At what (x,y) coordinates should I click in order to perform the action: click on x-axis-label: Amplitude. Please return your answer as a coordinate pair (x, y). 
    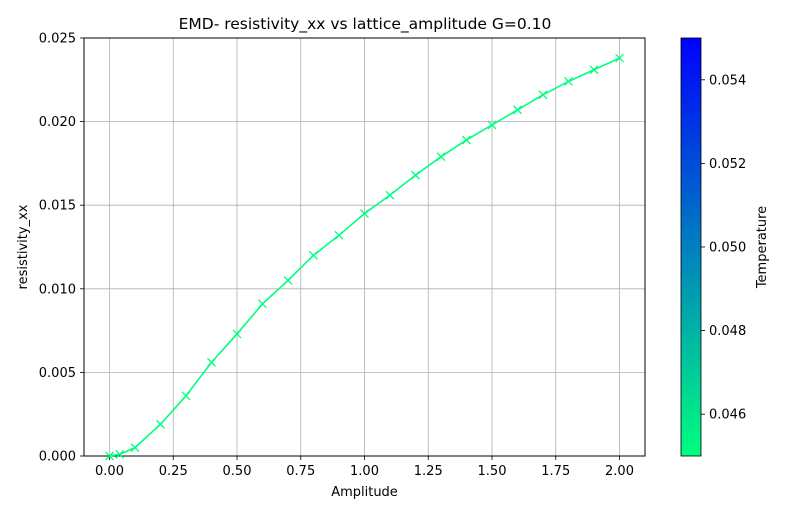
    Looking at the image, I should click on (364, 492).